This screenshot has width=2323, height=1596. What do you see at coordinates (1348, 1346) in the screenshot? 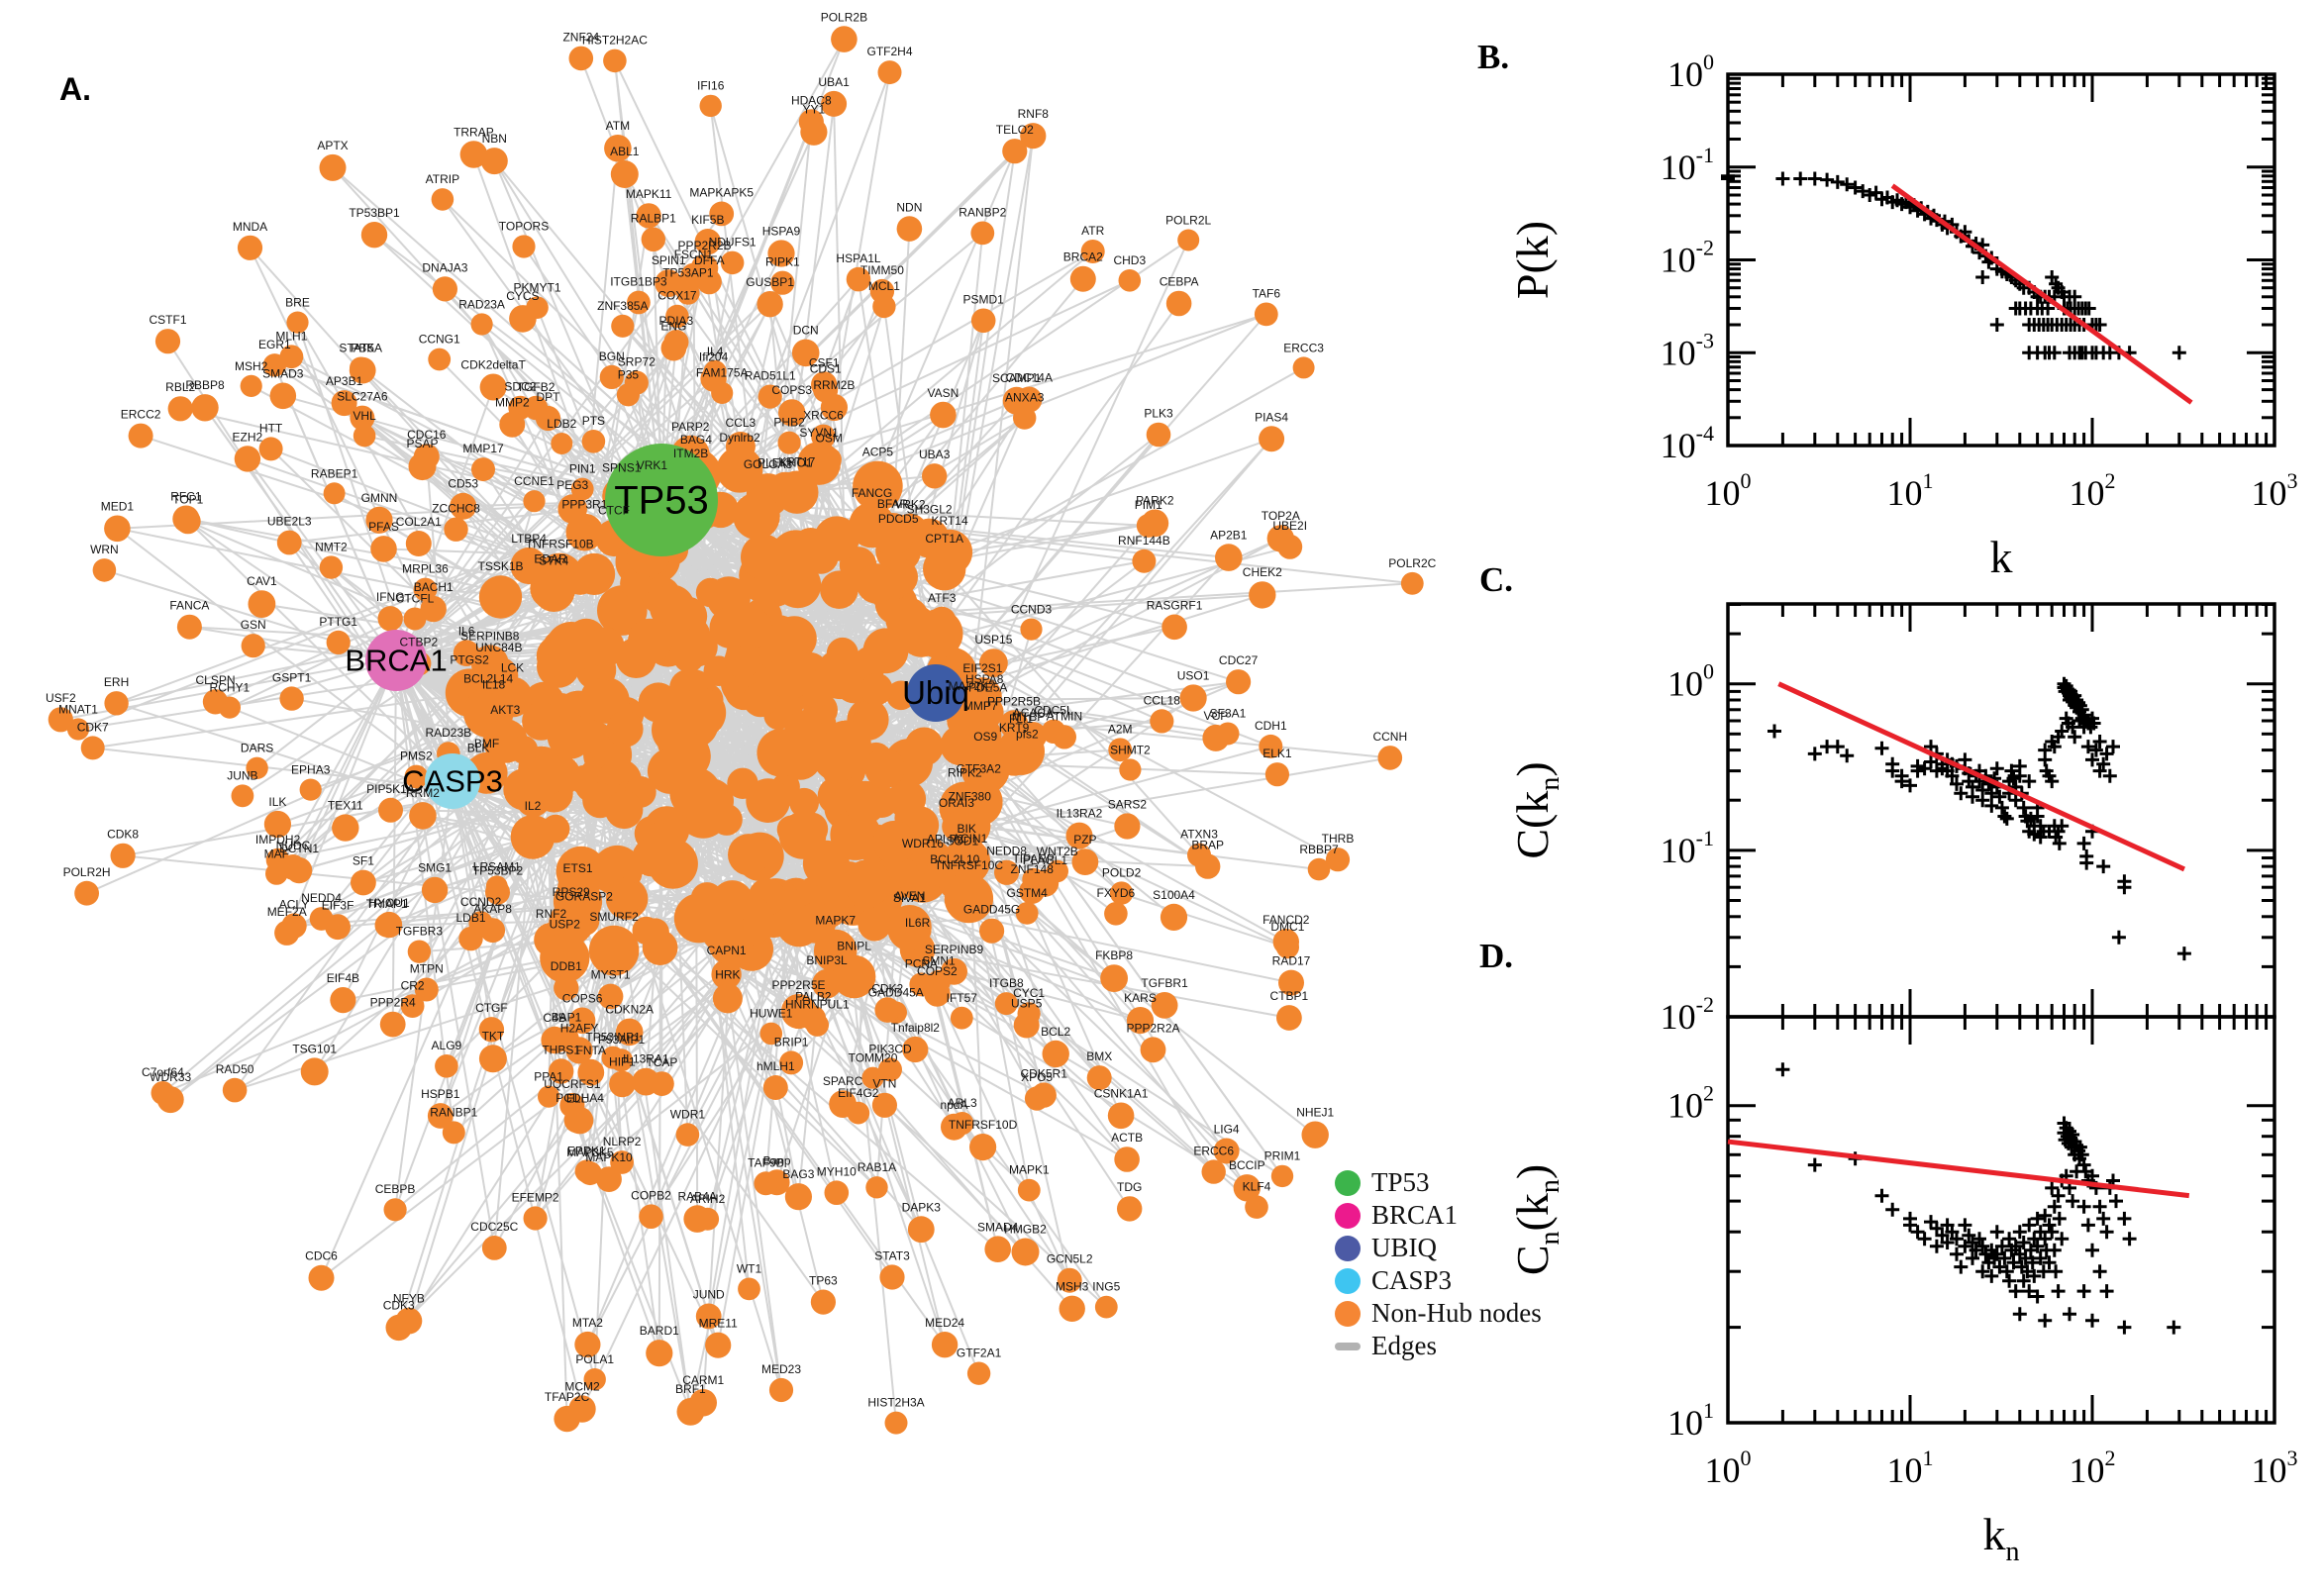
I see `edge-line-icon` at bounding box center [1348, 1346].